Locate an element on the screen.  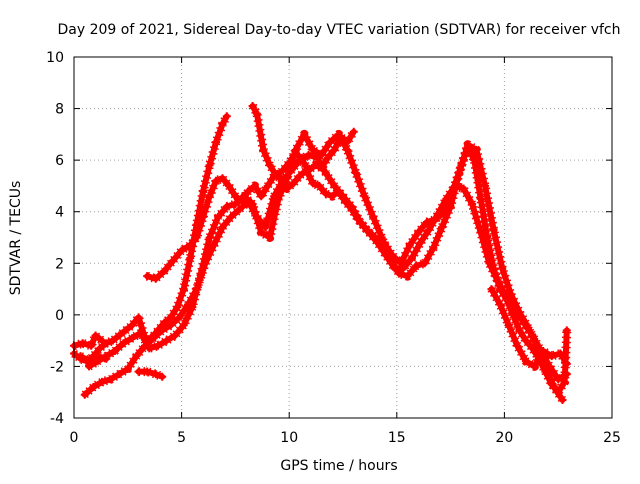
x-tick-label: 15 is located at coordinates (397, 438).